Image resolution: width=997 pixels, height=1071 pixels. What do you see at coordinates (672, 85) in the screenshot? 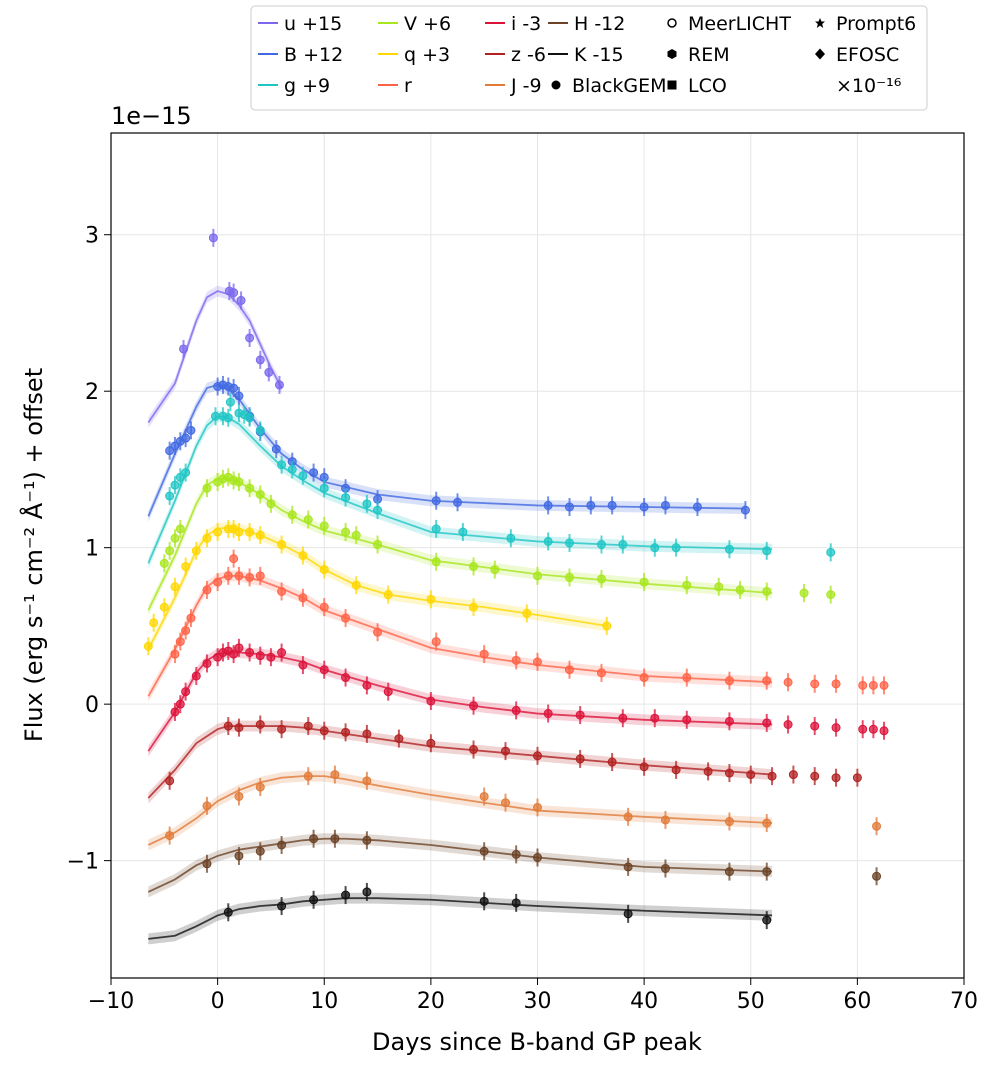
I see `legend-marker-lco` at bounding box center [672, 85].